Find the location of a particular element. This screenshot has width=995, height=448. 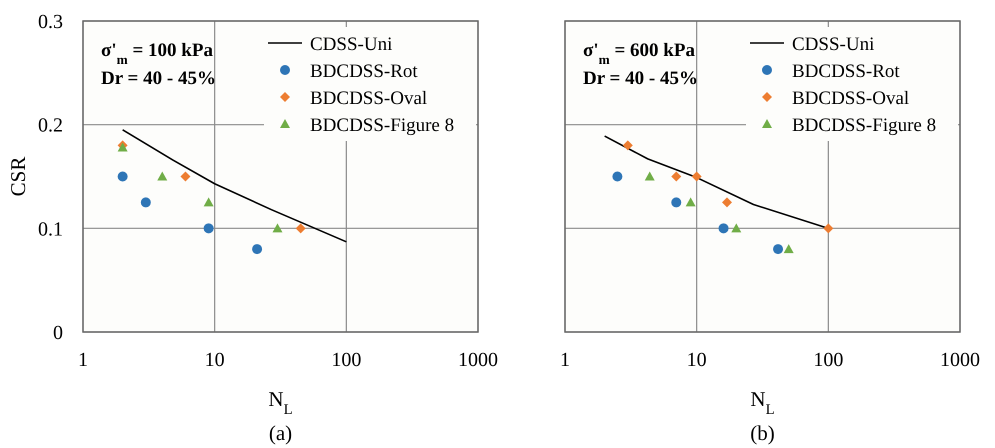

y-axis-title: CSR is located at coordinates (18, 176).